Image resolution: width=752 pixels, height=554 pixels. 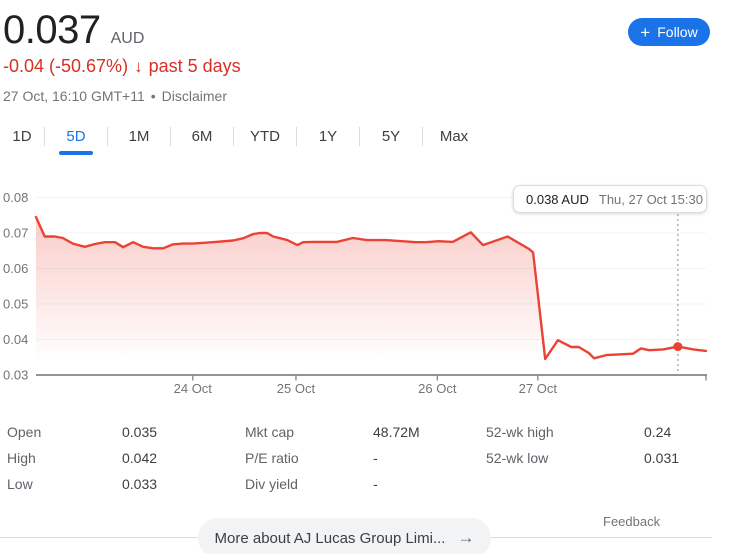 I want to click on y-axis-label: 0.04, so click(x=15, y=339).